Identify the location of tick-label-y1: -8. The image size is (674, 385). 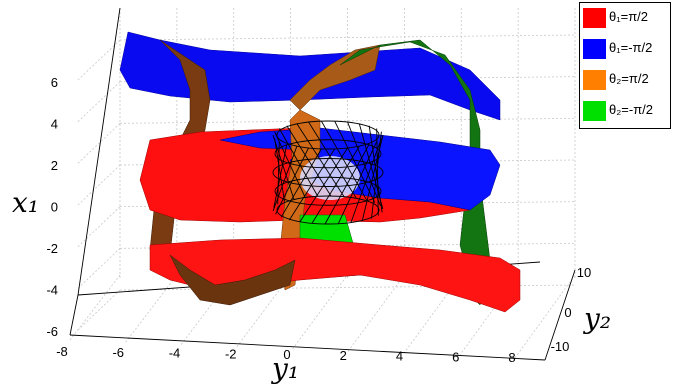
(62, 351).